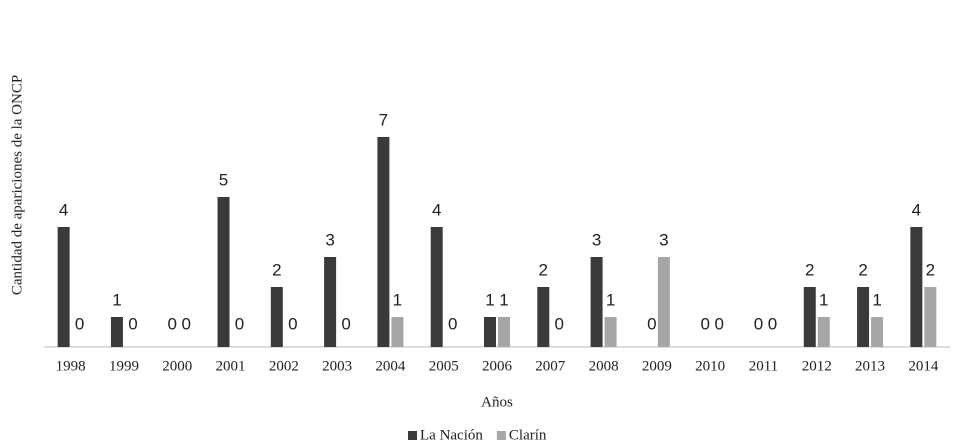  Describe the element at coordinates (870, 366) in the screenshot. I see `x-tick-label: 2013` at that location.